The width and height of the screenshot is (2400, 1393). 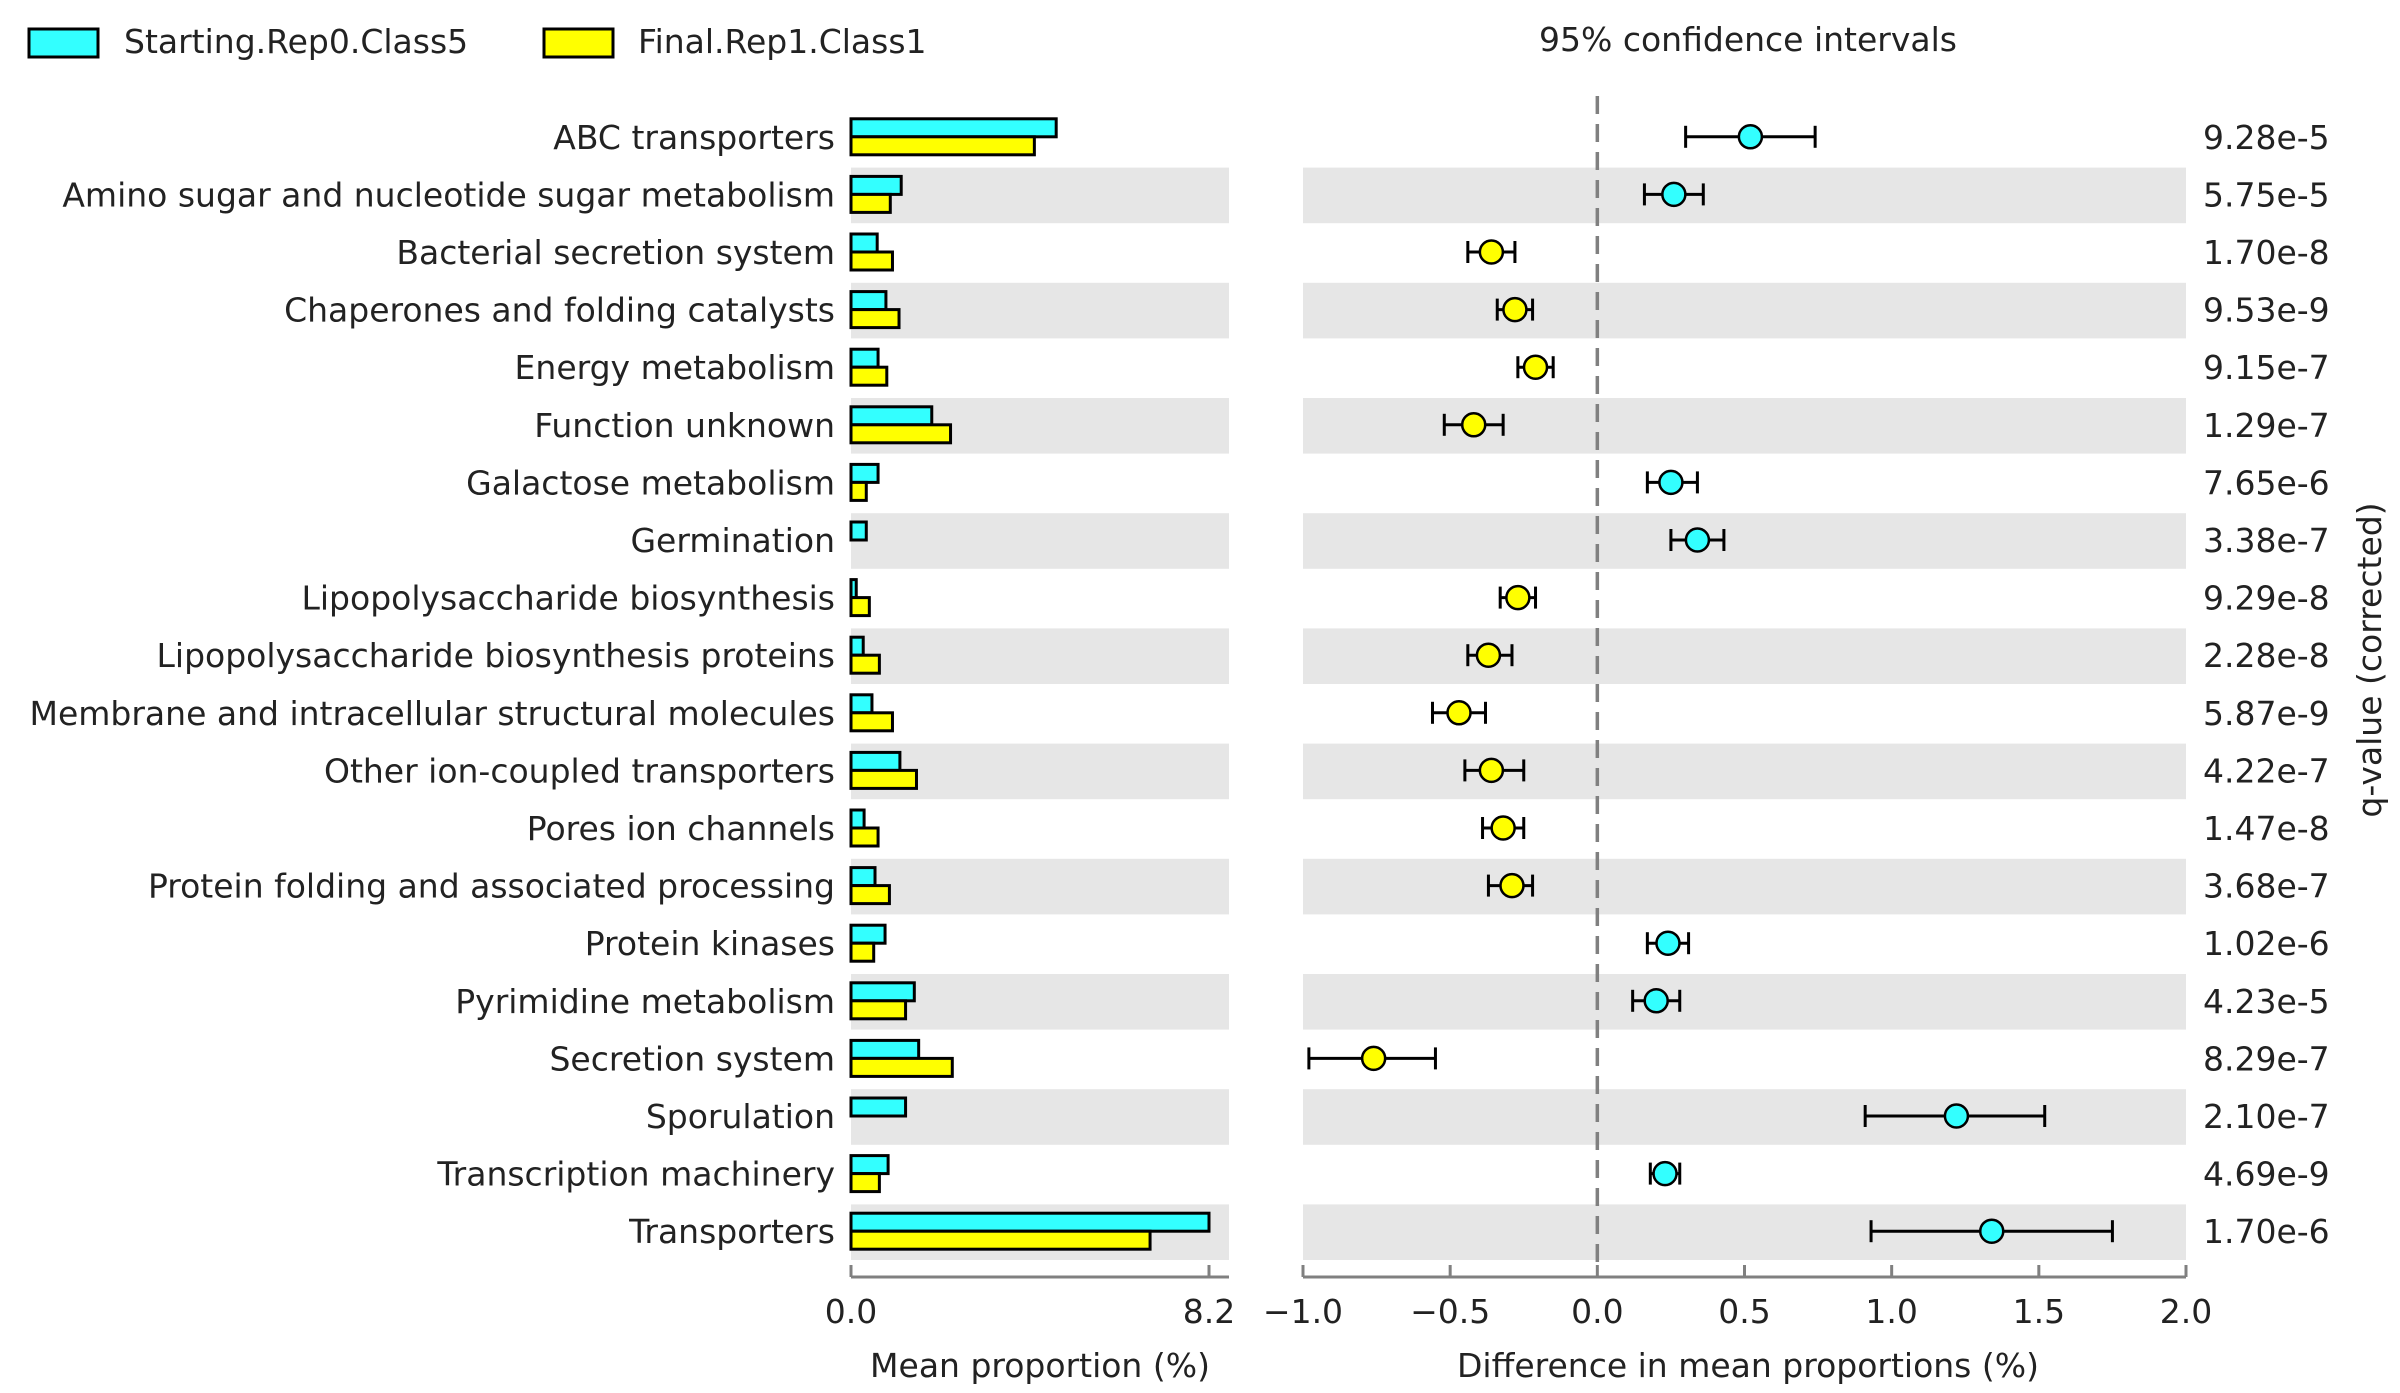 What do you see at coordinates (1030, 1298) in the screenshot?
I see `left-x-axis: 0.0 8.2` at bounding box center [1030, 1298].